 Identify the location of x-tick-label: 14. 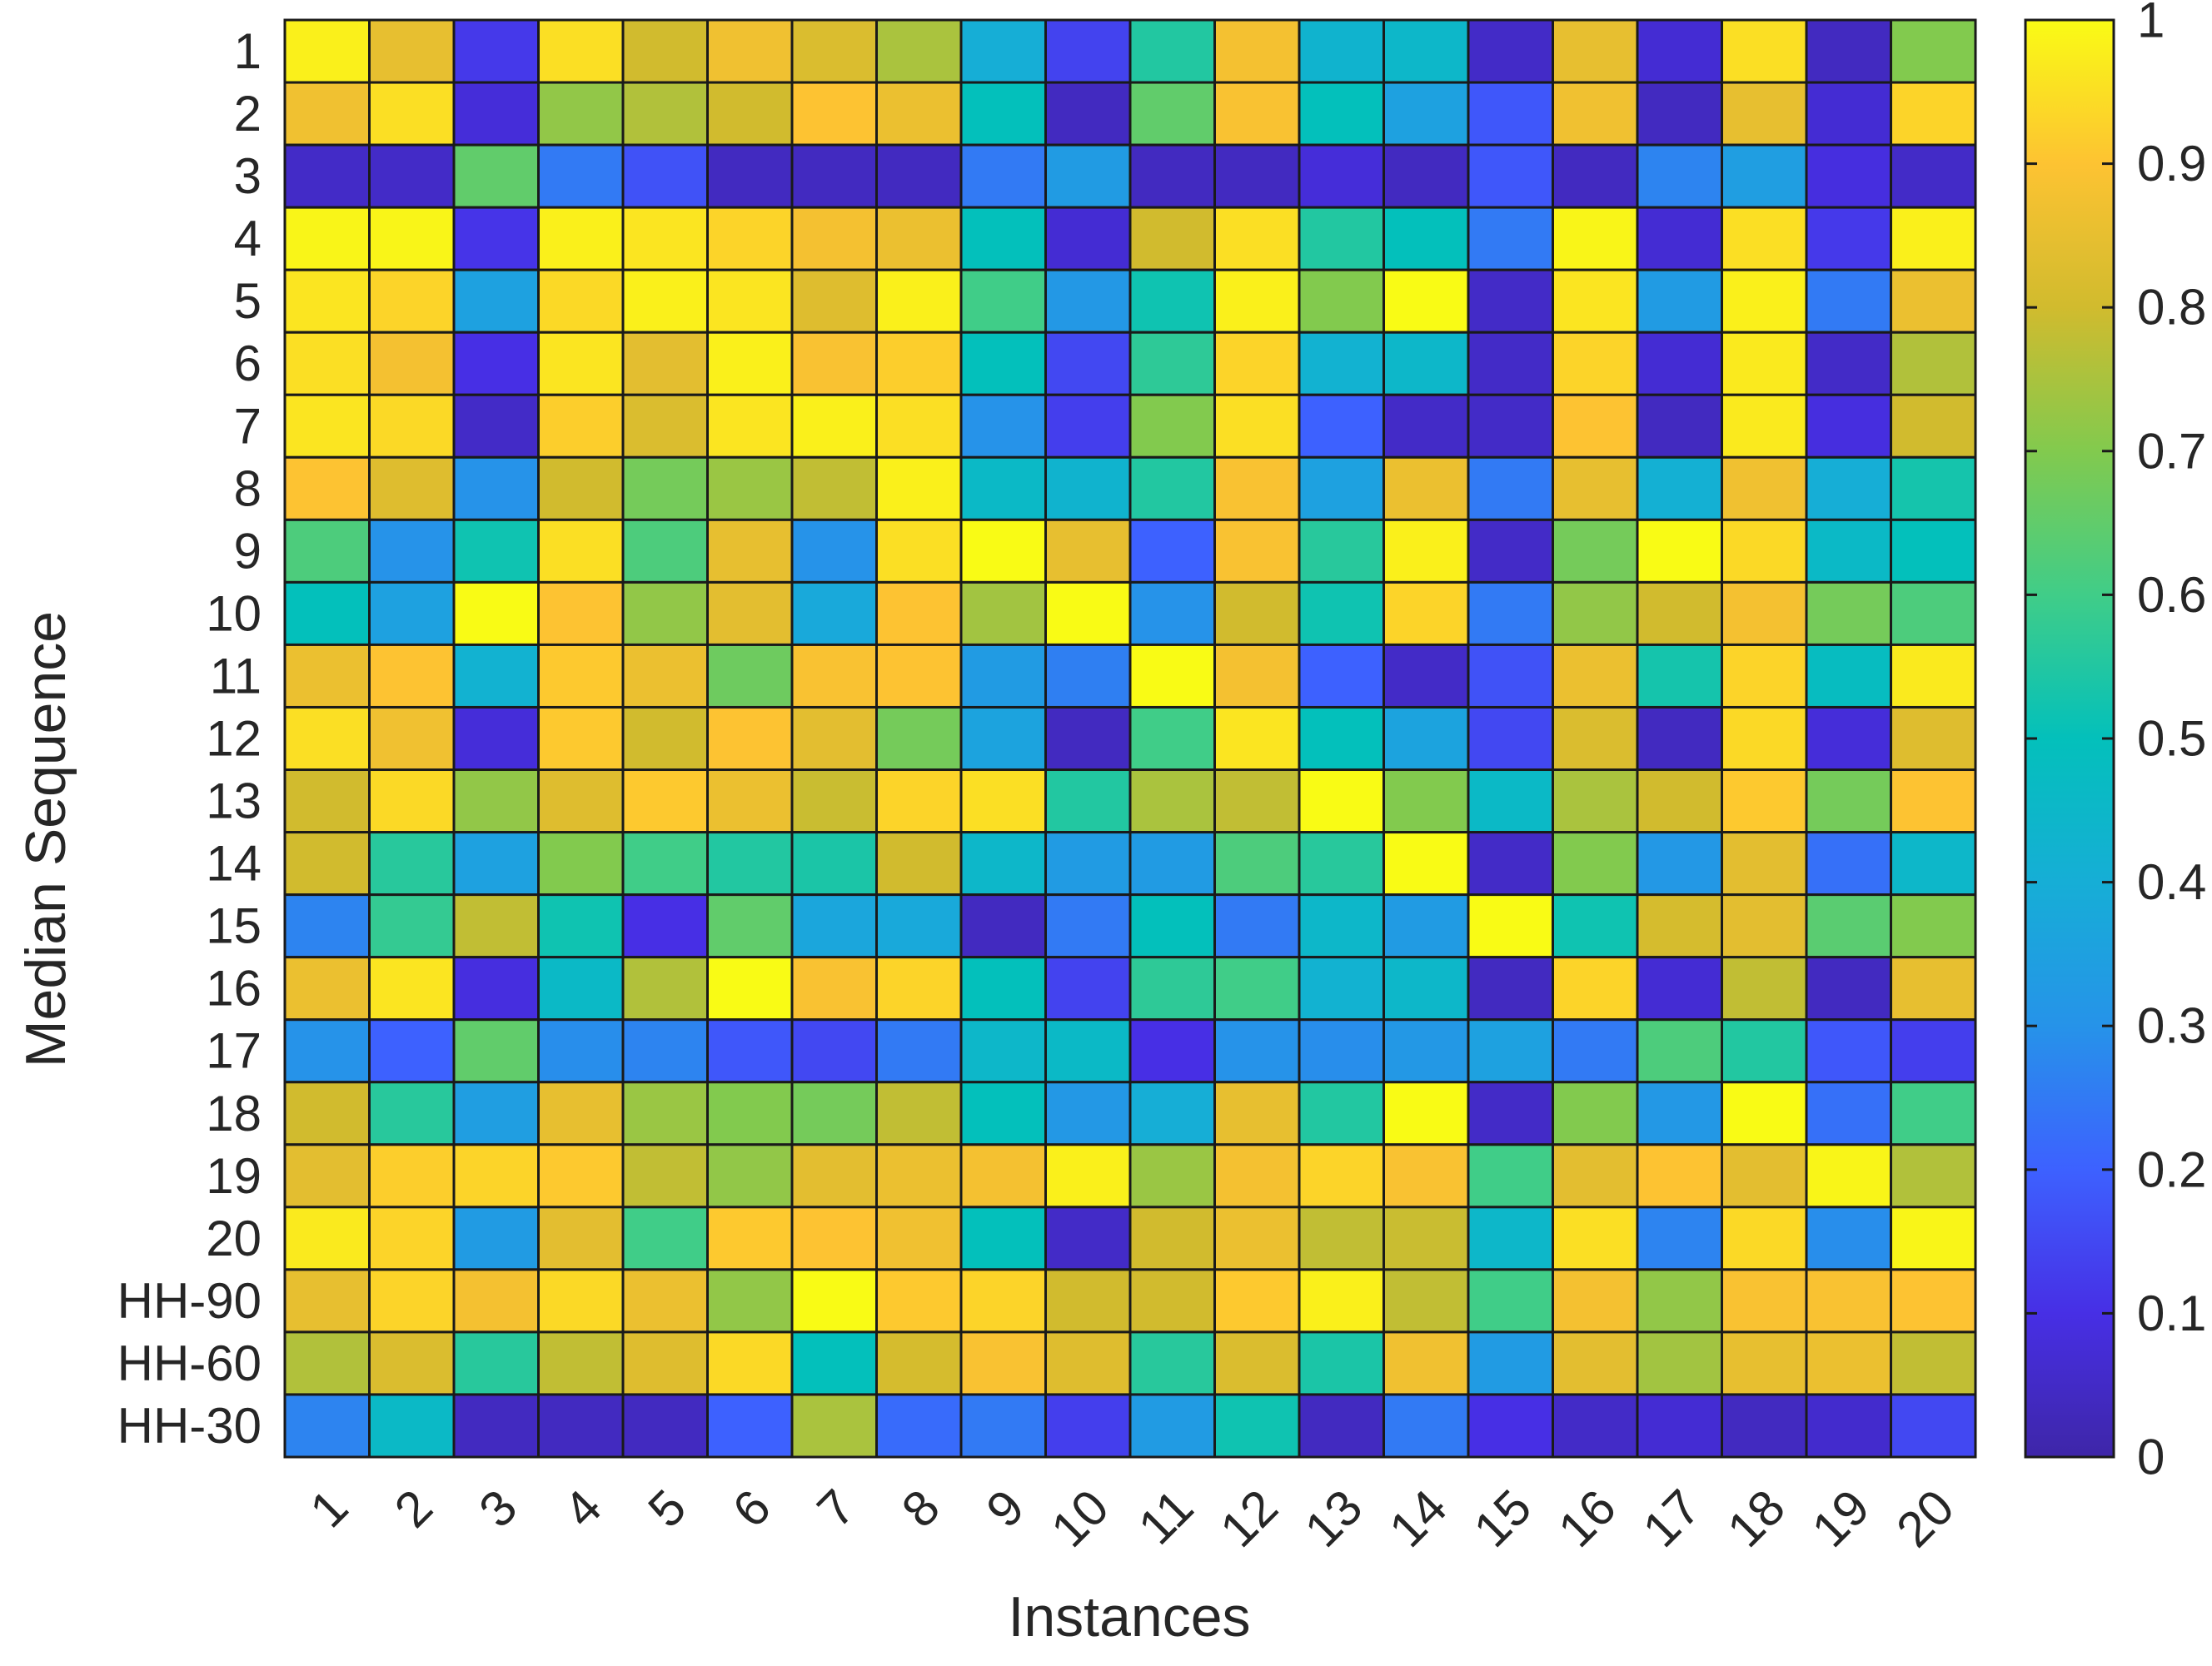
(1417, 1518).